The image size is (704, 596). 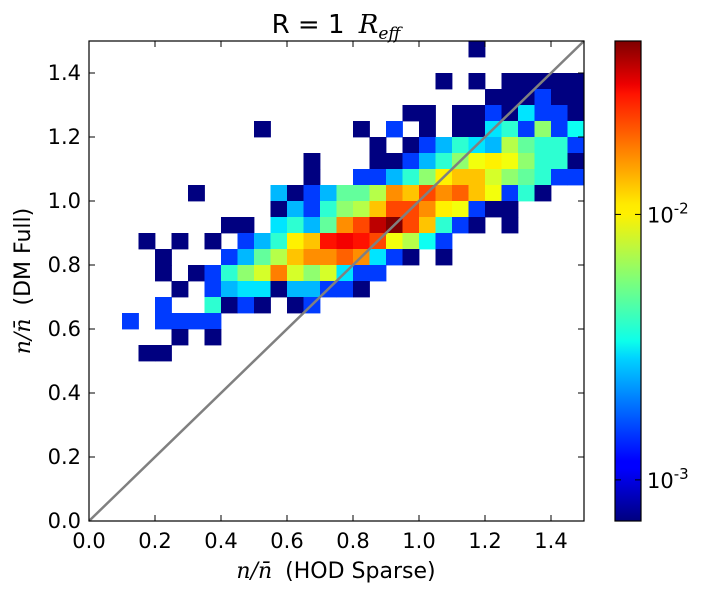 What do you see at coordinates (368, 25) in the screenshot?
I see `title-math: R` at bounding box center [368, 25].